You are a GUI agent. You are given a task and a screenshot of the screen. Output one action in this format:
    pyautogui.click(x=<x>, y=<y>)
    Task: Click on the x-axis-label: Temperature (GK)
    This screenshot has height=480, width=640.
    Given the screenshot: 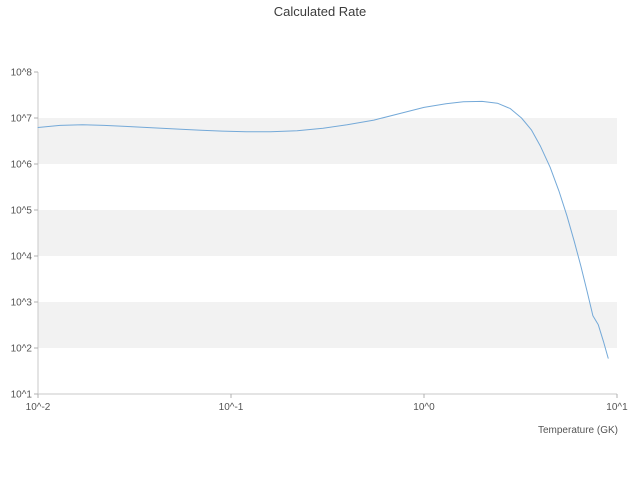 What is the action you would take?
    pyautogui.click(x=577, y=430)
    